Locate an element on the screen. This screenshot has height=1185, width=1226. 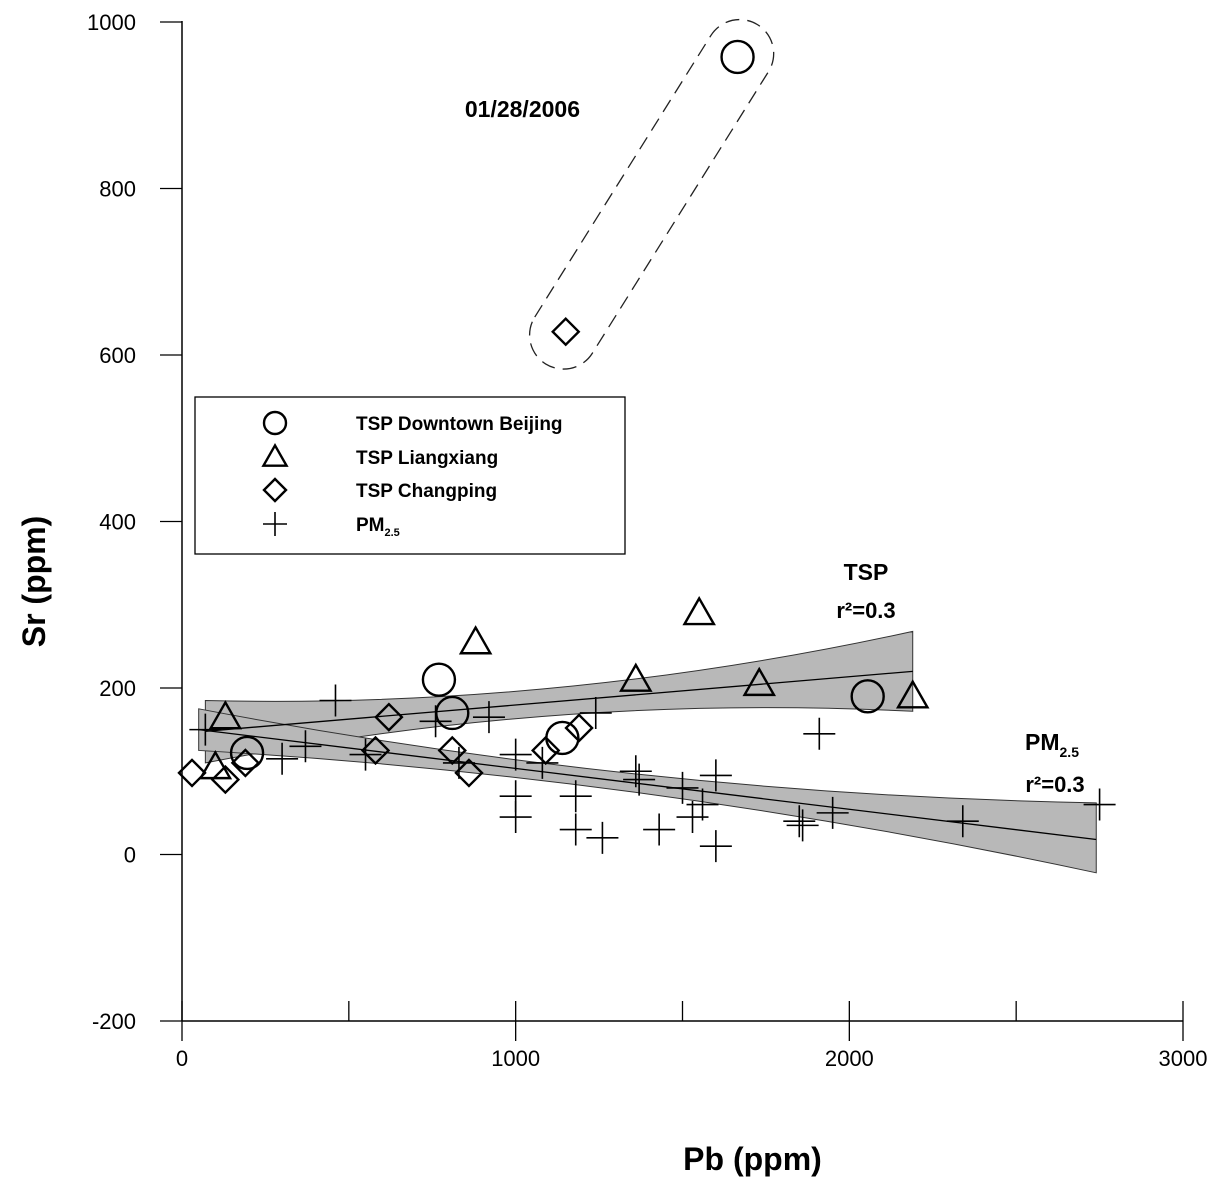
y-tick-label: 800 is located at coordinates (117, 189).